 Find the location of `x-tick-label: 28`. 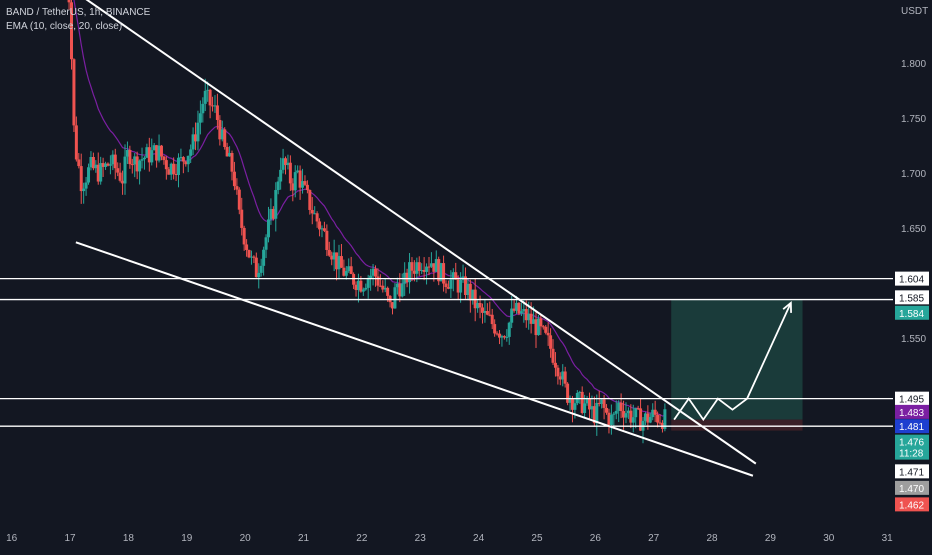

x-tick-label: 28 is located at coordinates (713, 538).